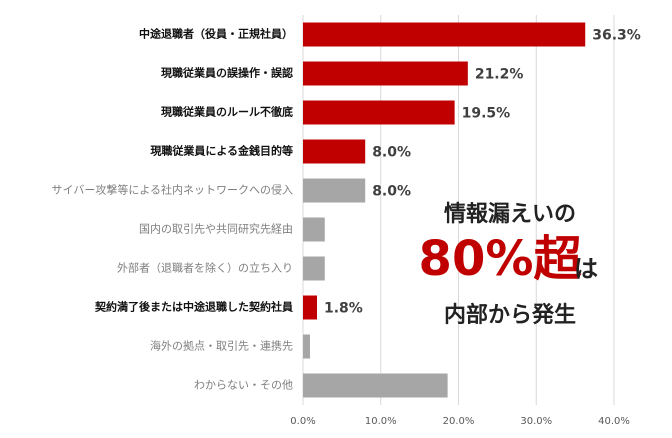  I want to click on y-tick-label: 国内の取引先や共同研究先経由, so click(216, 229).